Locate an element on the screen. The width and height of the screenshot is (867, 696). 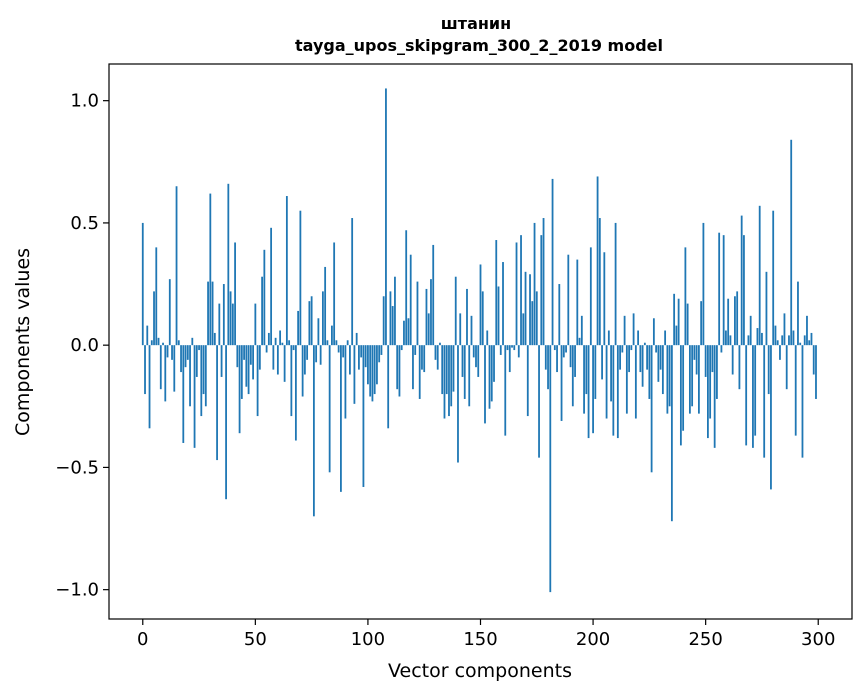
y-axis-ticks: 1.0 0.5 0.0 −0.5 −1.0 is located at coordinates (82, 346).